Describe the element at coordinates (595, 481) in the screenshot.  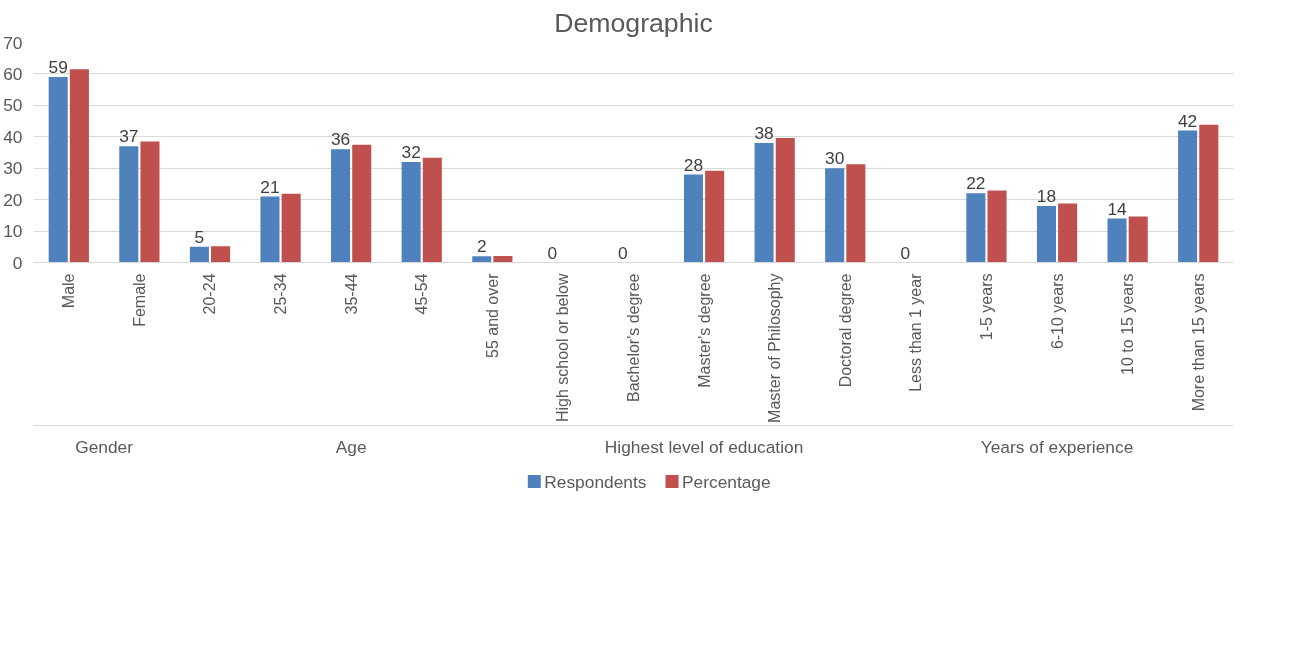
I see `legend-label: Respondents` at that location.